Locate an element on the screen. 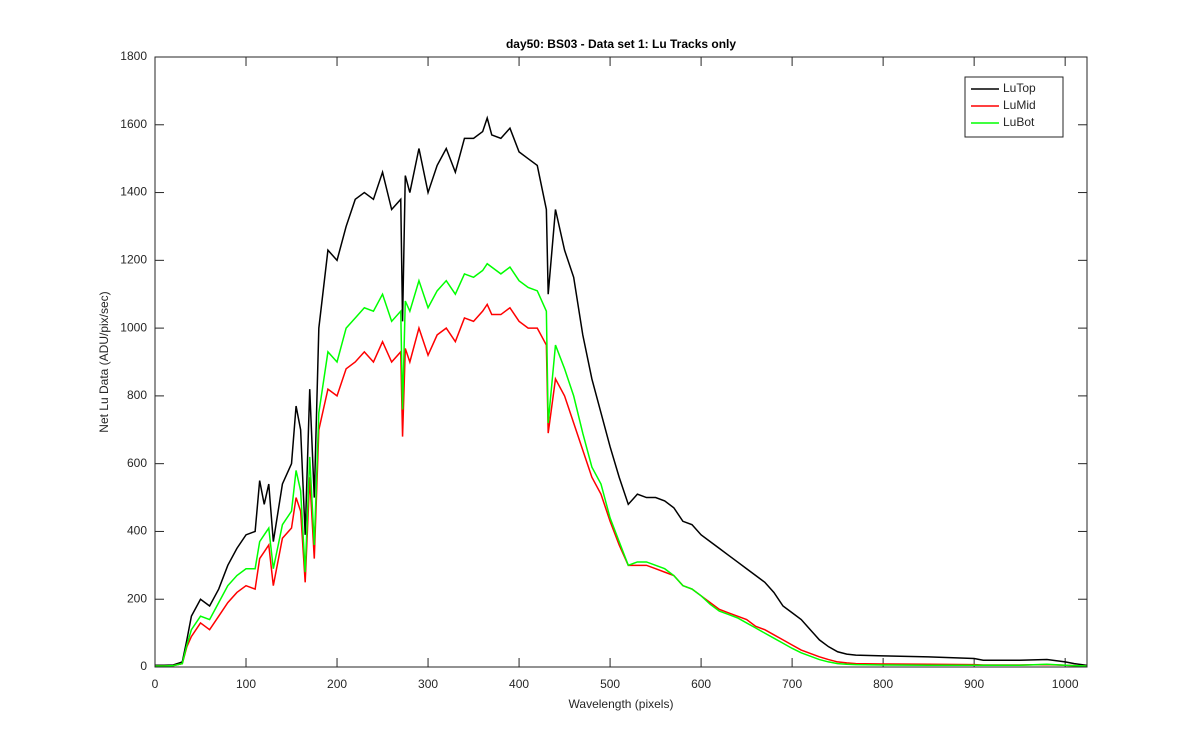 Image resolution: width=1200 pixels, height=750 pixels. y-tick-label: 1000 is located at coordinates (133, 327).